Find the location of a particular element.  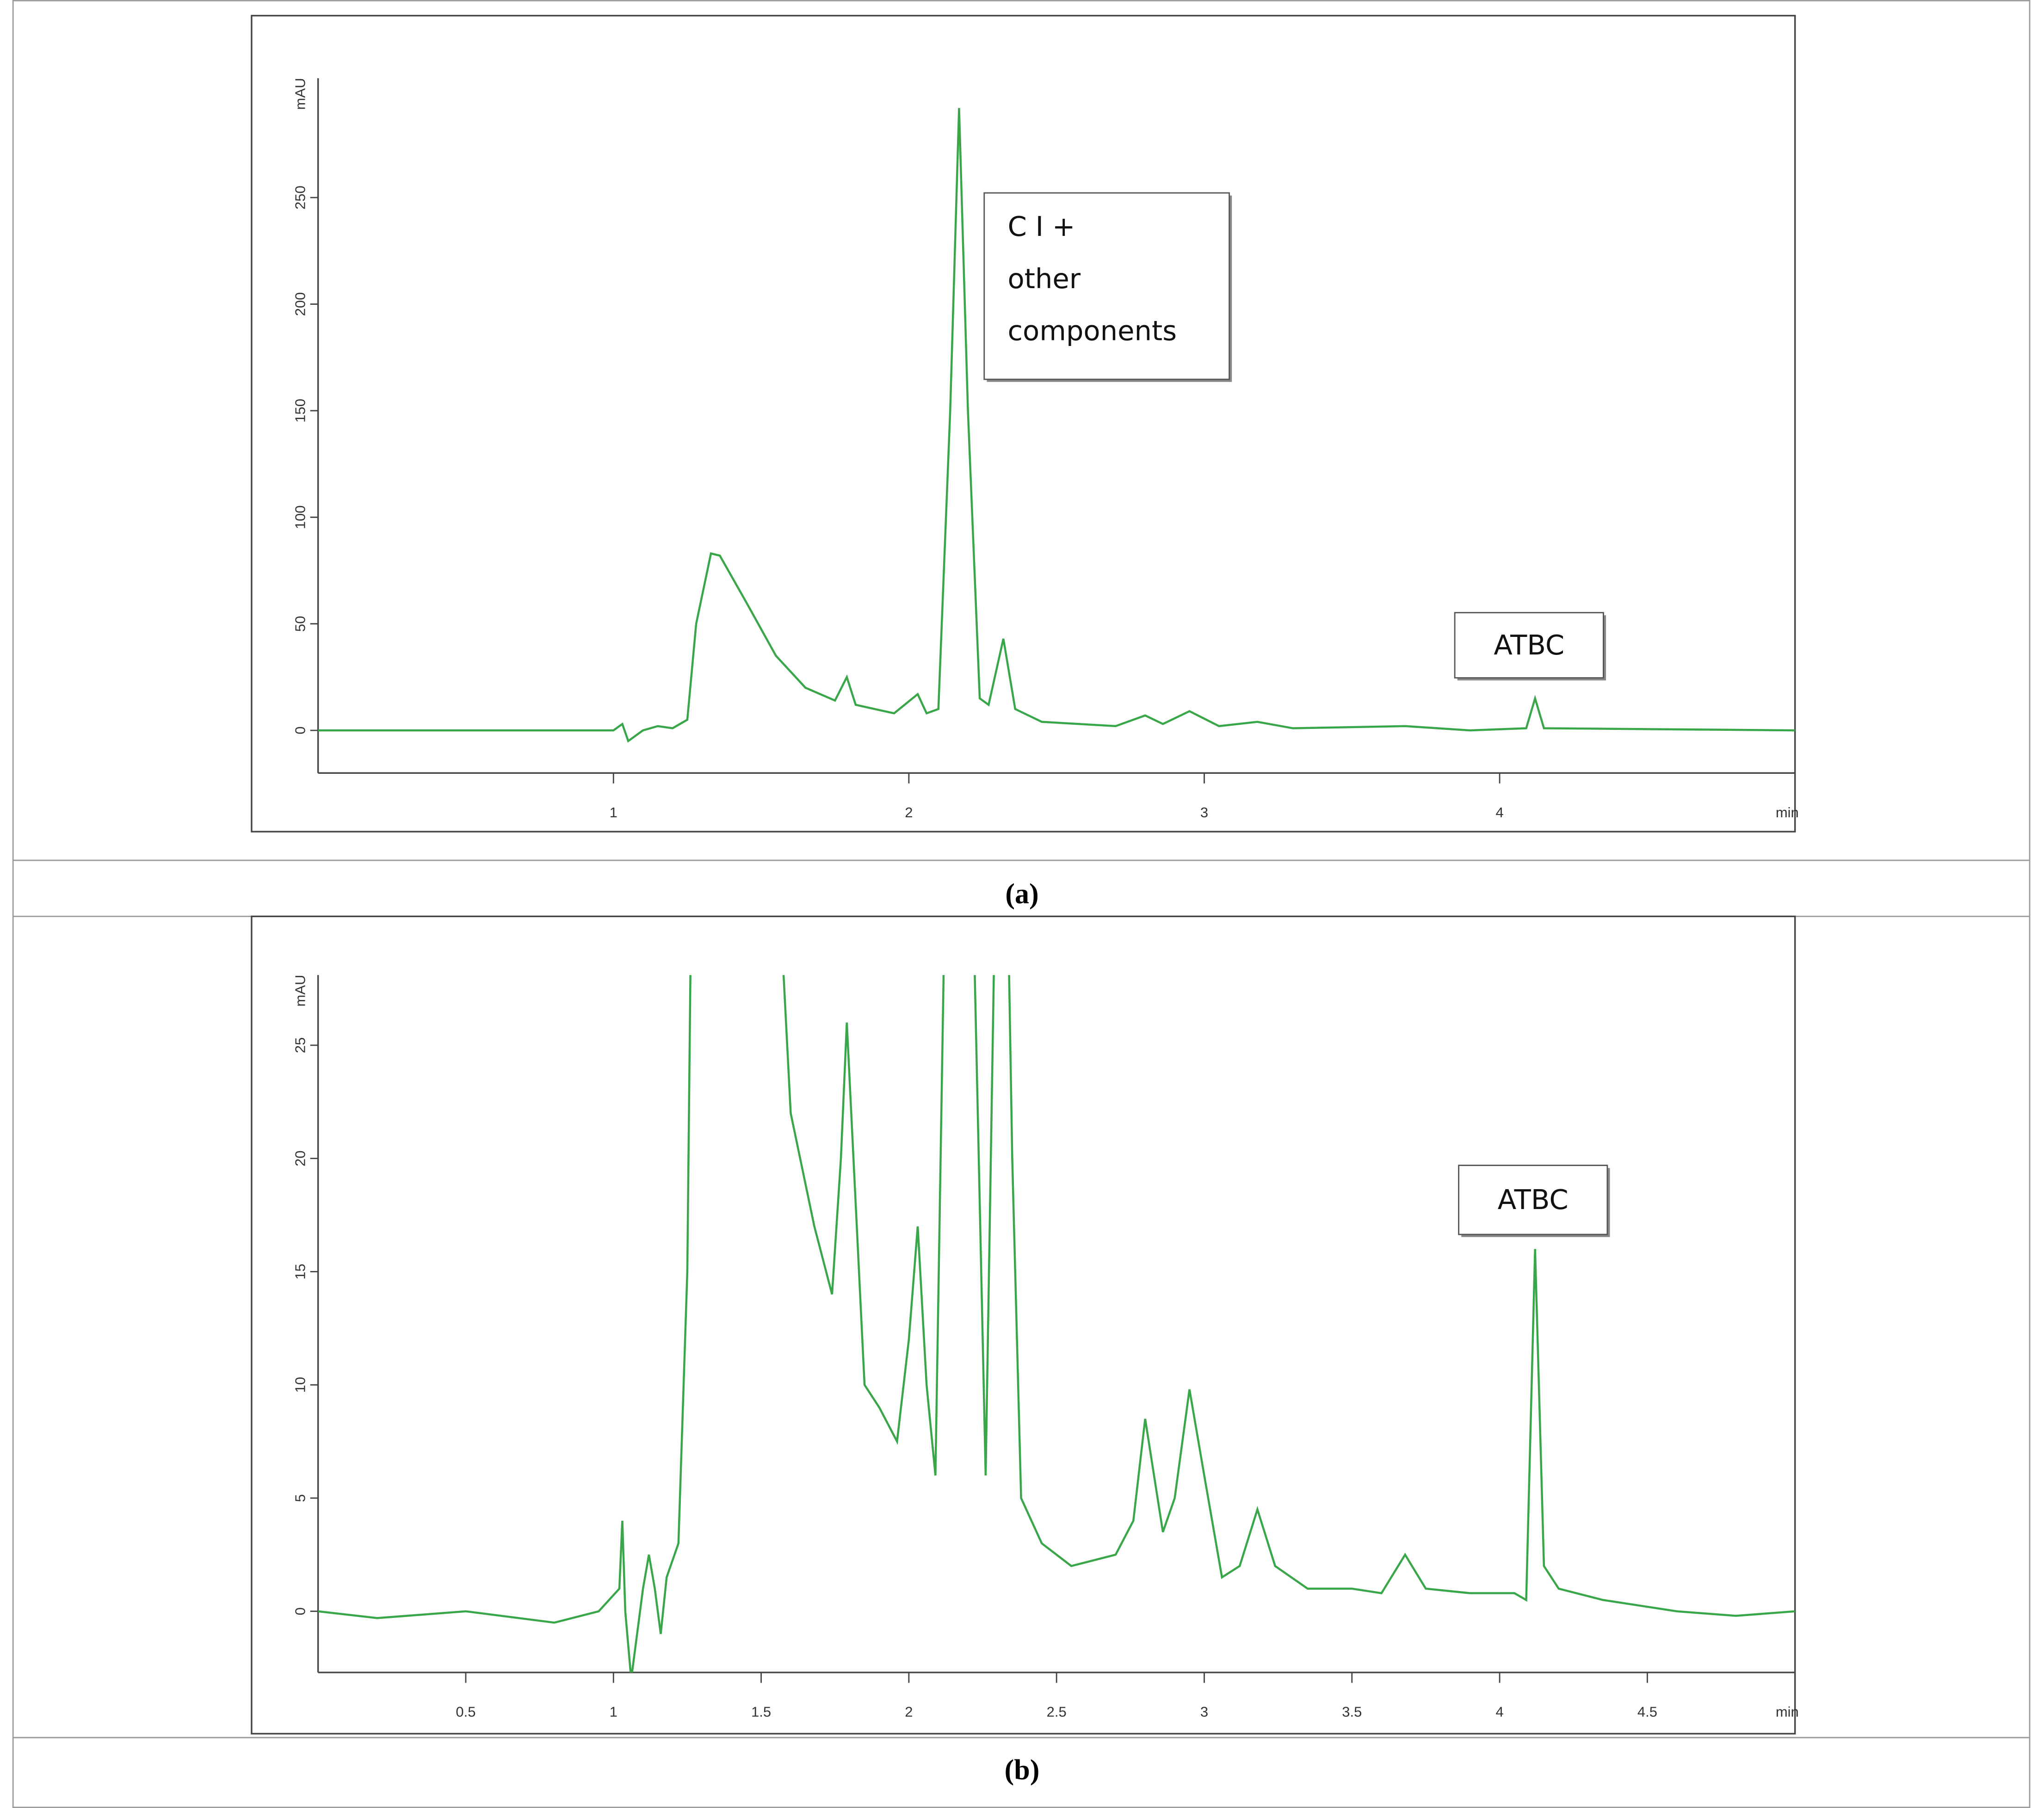

y-tick-label: 25 is located at coordinates (300, 1045).